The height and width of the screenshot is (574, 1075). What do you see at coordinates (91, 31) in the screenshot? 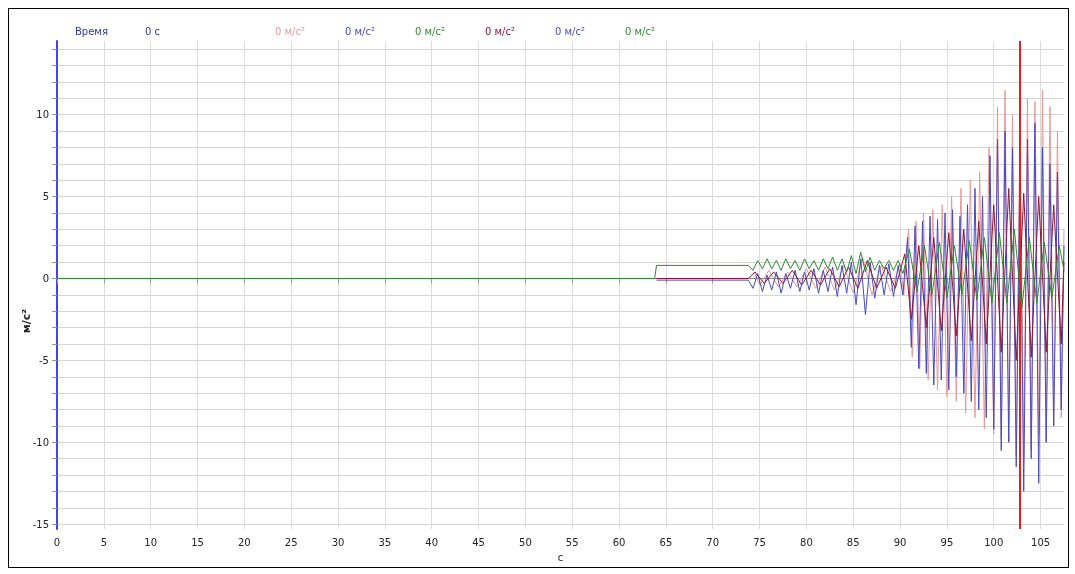
I see `text: Время` at bounding box center [91, 31].